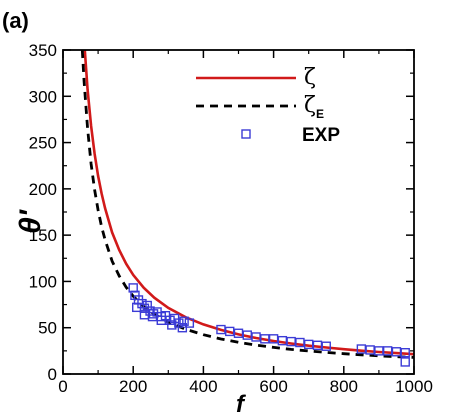 This screenshot has width=474, height=420. What do you see at coordinates (273, 386) in the screenshot?
I see `x-tick-label: 600` at bounding box center [273, 386].